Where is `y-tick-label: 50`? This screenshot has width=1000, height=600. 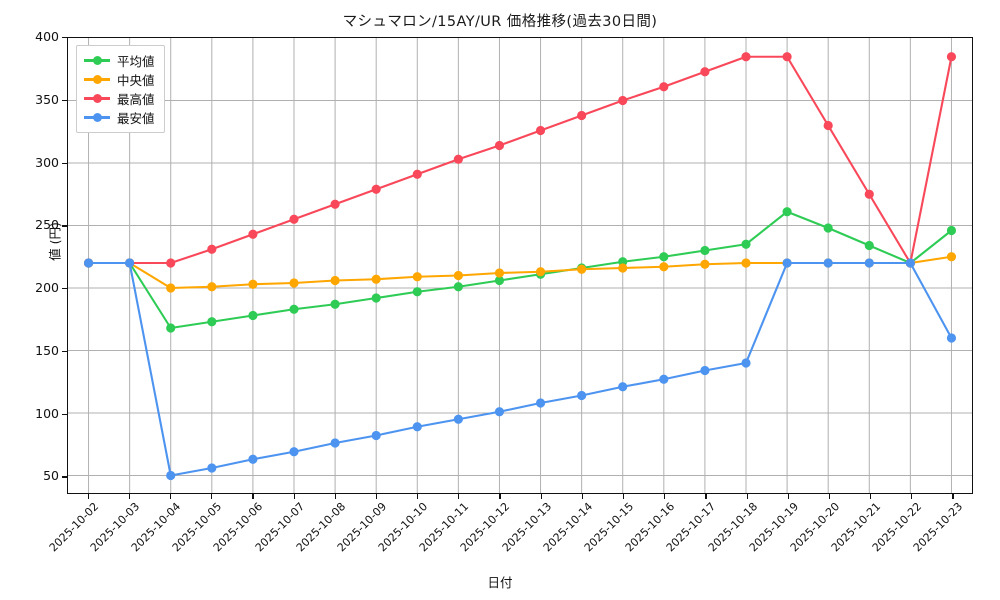 y-tick-label: 50 is located at coordinates (51, 476).